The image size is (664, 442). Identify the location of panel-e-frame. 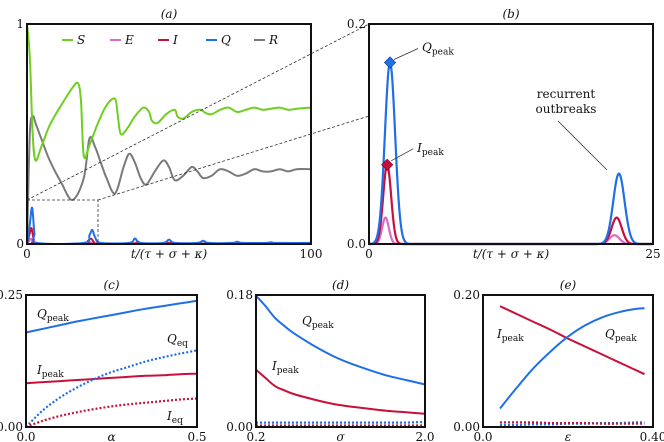
(568, 361).